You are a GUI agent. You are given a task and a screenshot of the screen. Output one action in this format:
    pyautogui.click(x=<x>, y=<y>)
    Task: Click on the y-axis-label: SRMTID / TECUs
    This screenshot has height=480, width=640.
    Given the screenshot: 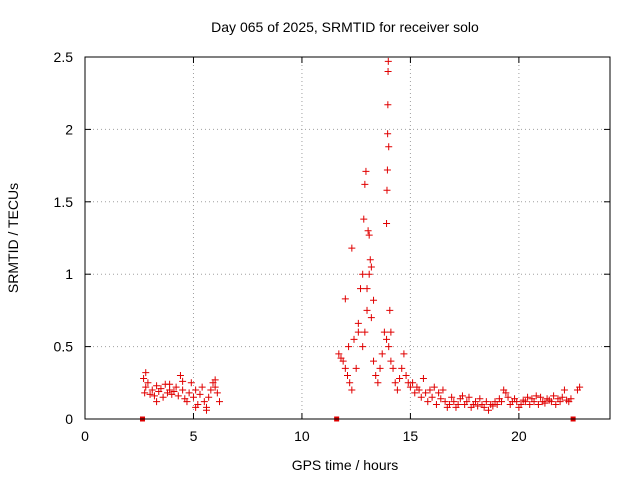 What is the action you would take?
    pyautogui.click(x=13, y=238)
    